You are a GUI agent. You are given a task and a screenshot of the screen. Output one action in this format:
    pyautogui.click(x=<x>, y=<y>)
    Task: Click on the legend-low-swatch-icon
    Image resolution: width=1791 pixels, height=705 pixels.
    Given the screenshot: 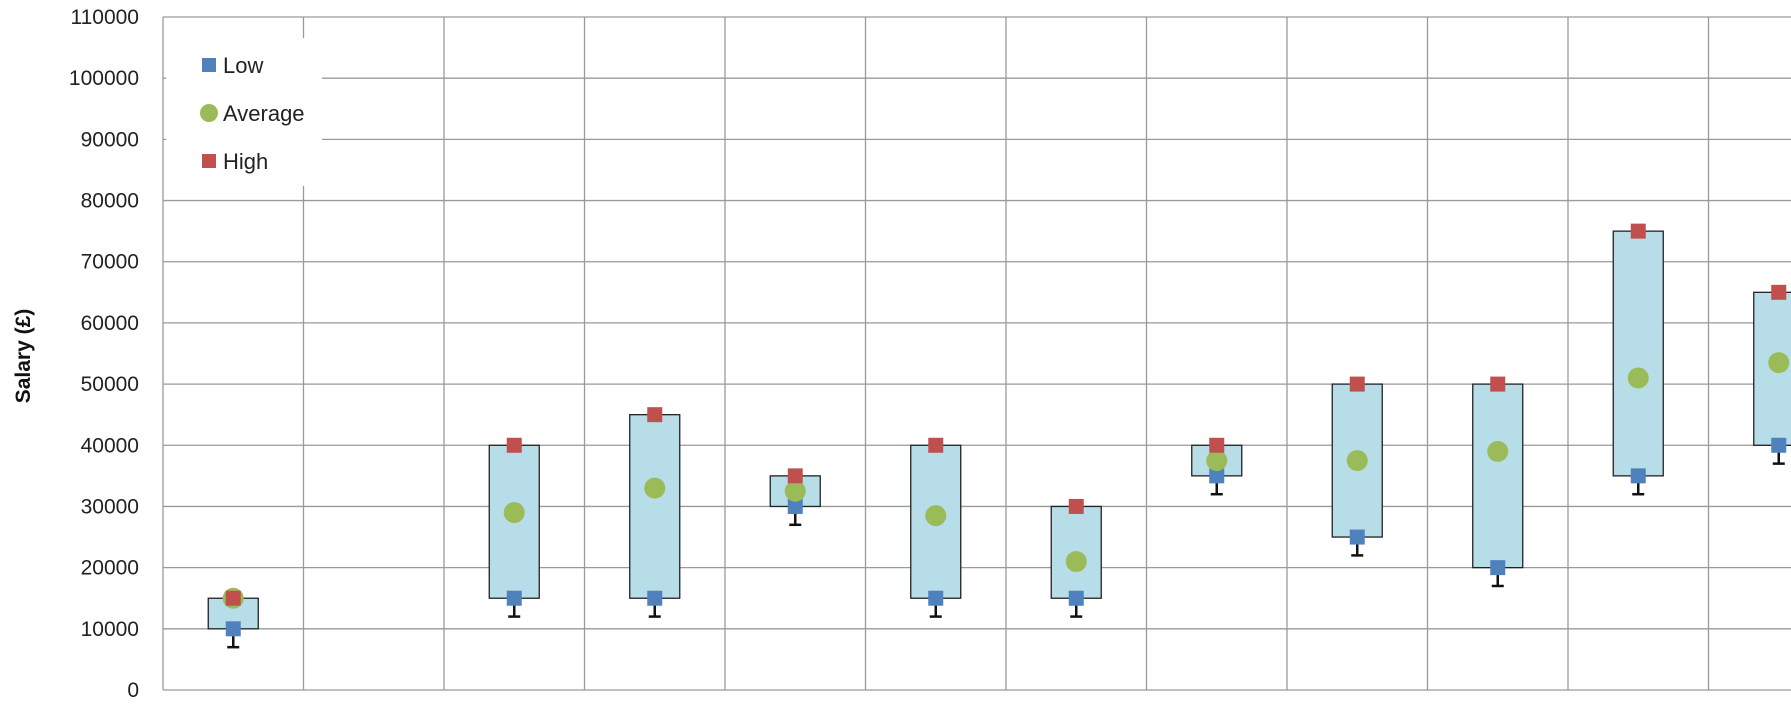 What is the action you would take?
    pyautogui.click(x=209, y=65)
    